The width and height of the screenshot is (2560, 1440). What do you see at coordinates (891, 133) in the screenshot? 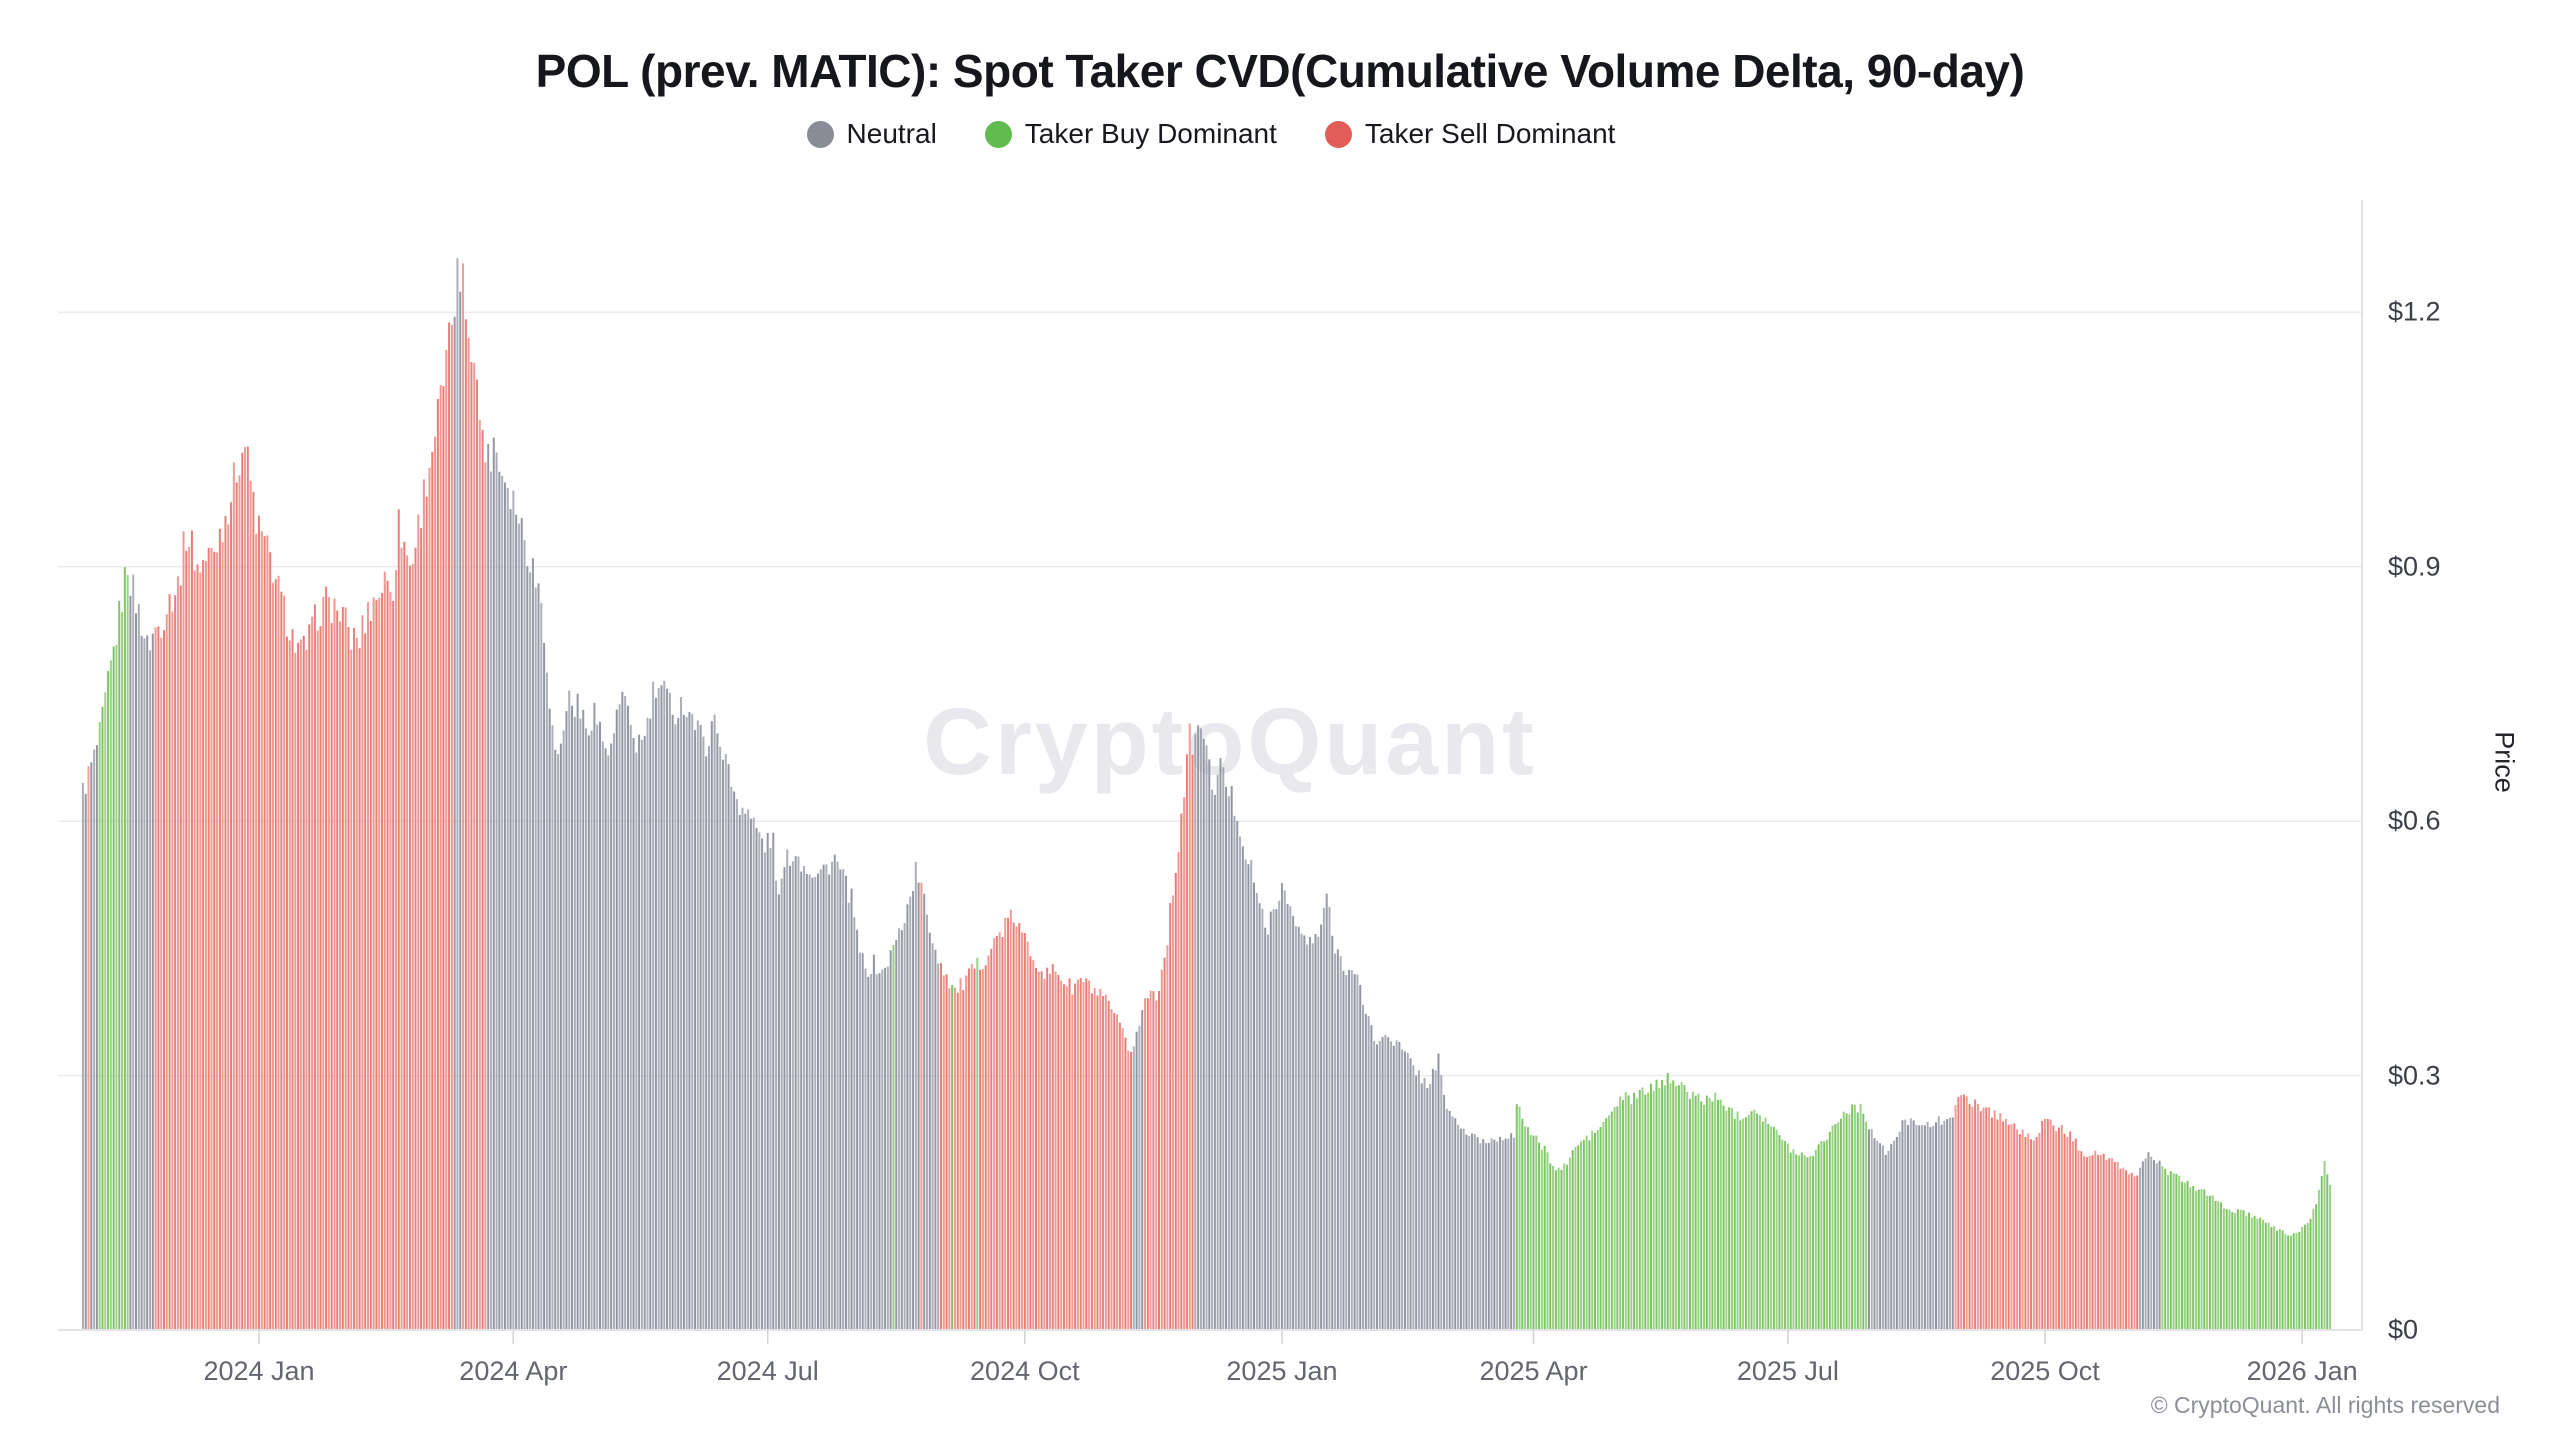
I see `legend-label: Neutral` at bounding box center [891, 133].